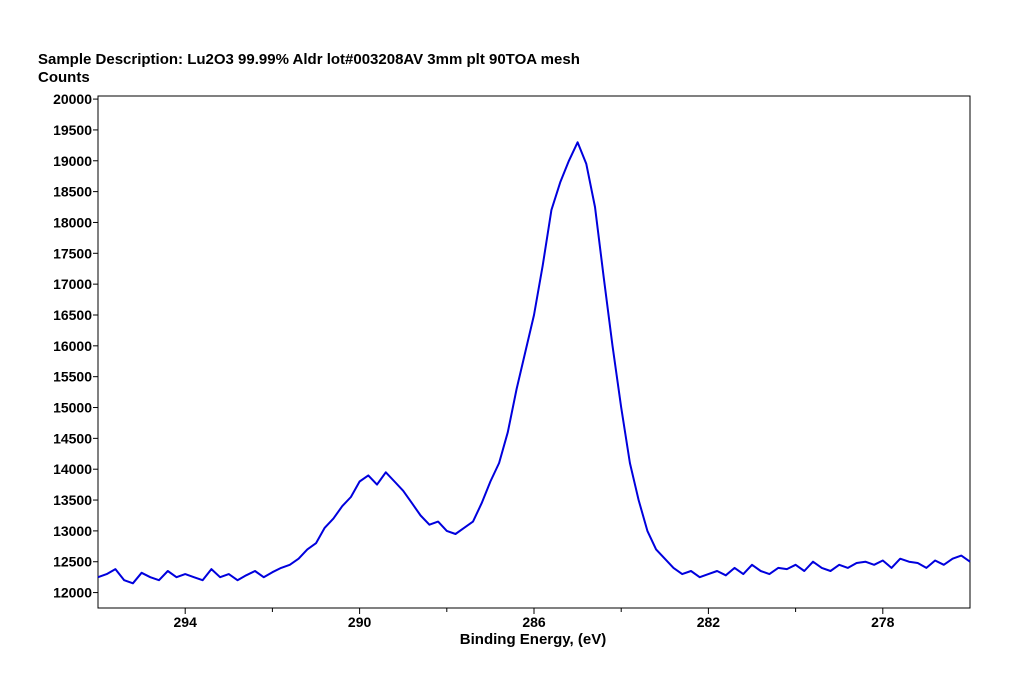 The height and width of the screenshot is (678, 1033). I want to click on y-tick-label: 12000, so click(72, 593).